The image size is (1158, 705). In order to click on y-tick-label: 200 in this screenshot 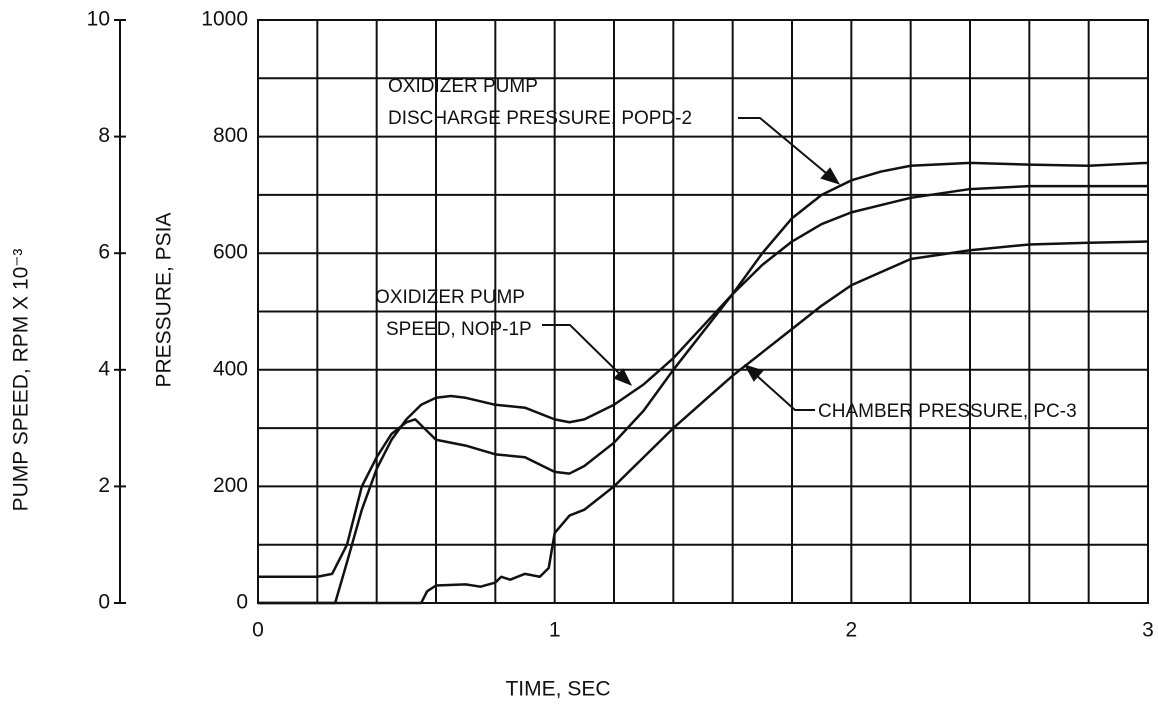, I will do `click(230, 485)`.